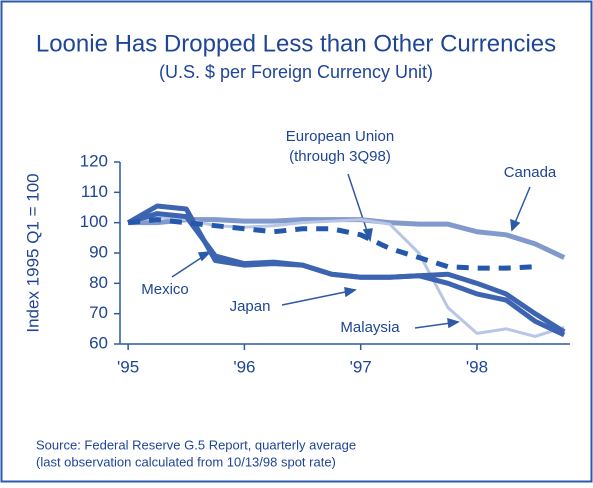 This screenshot has height=488, width=593. Describe the element at coordinates (331, 244) in the screenshot. I see `series-line` at that location.